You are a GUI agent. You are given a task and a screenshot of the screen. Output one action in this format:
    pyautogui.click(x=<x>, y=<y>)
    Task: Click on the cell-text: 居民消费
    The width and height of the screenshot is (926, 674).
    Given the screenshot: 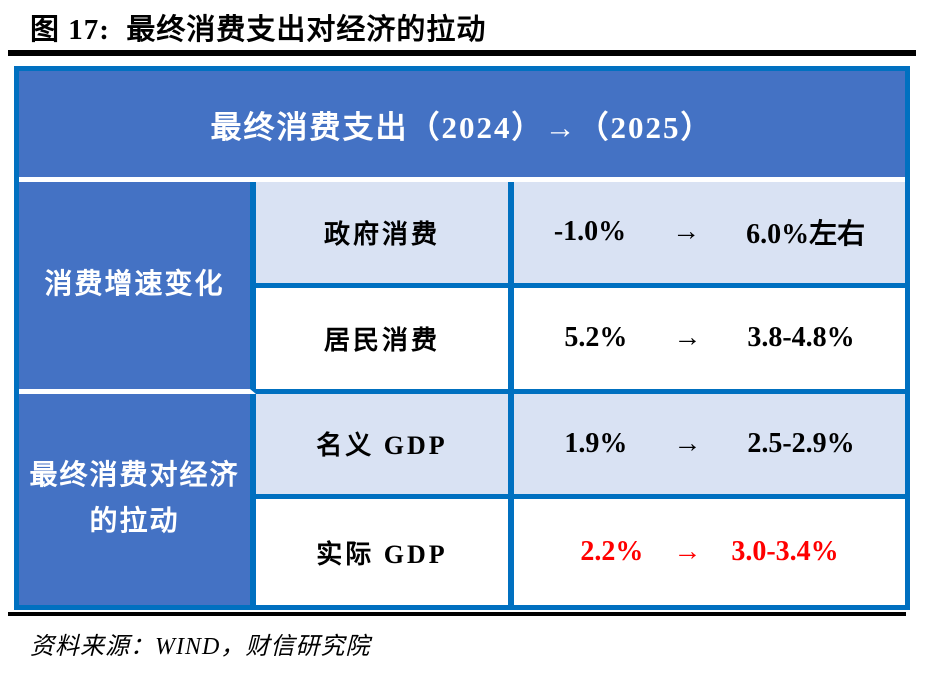 What is the action you would take?
    pyautogui.click(x=381, y=340)
    